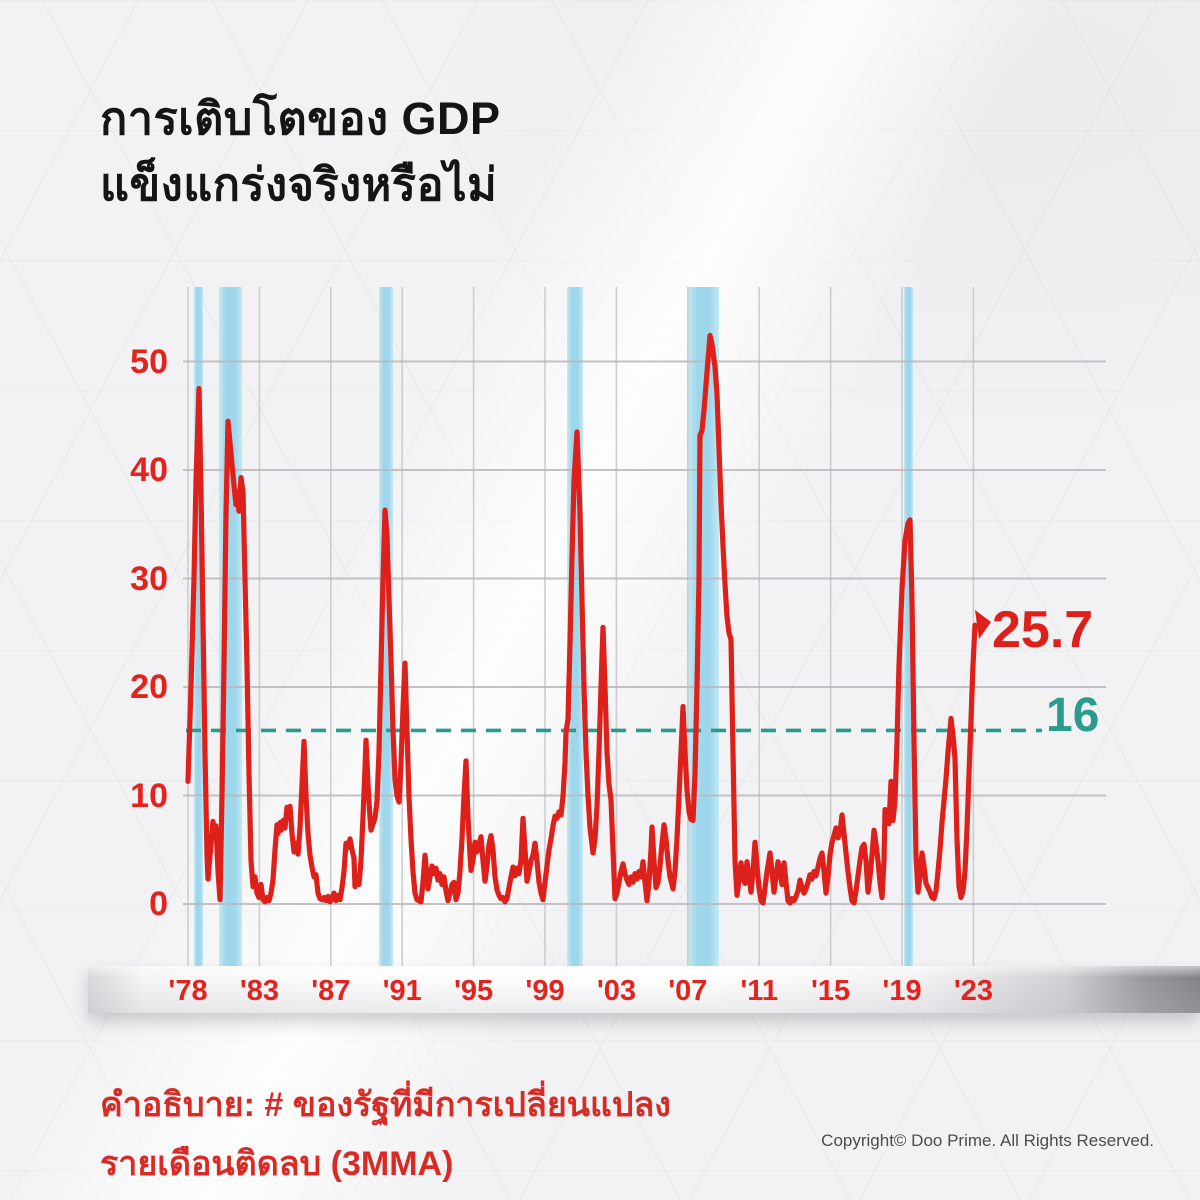  Describe the element at coordinates (474, 991) in the screenshot. I see `x-axis-label: '95` at that location.